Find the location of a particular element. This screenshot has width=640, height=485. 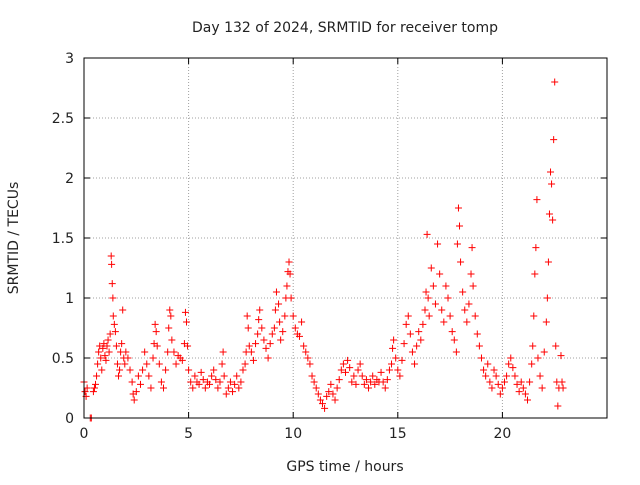

y-tick-label: 3 is located at coordinates (69, 59).